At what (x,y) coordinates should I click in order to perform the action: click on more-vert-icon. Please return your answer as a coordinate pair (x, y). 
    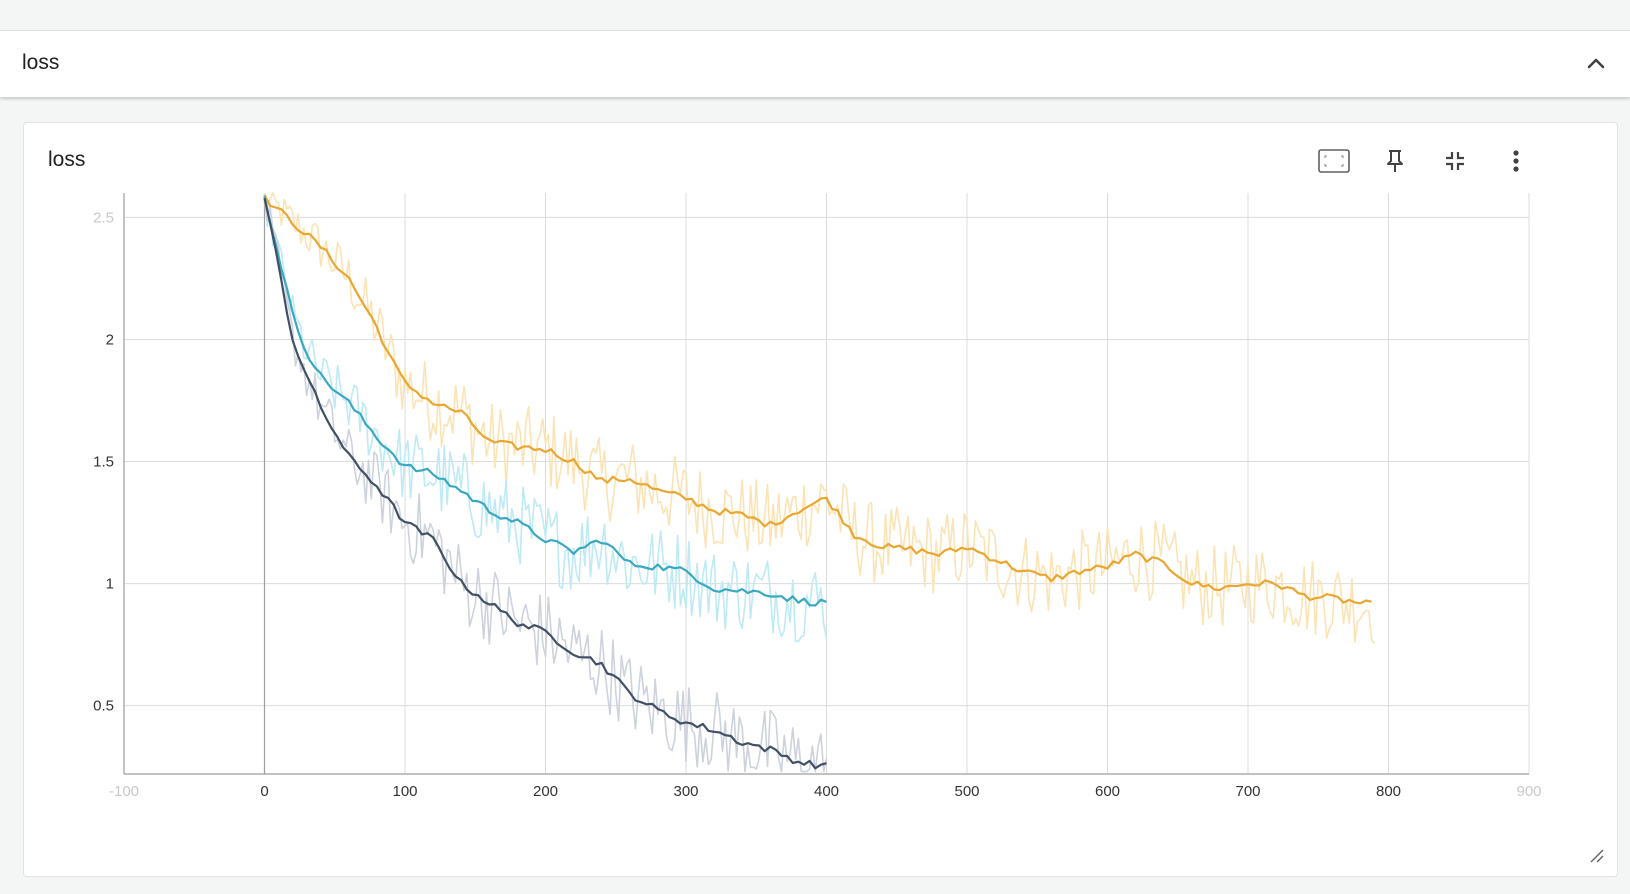
    Looking at the image, I should click on (1516, 161).